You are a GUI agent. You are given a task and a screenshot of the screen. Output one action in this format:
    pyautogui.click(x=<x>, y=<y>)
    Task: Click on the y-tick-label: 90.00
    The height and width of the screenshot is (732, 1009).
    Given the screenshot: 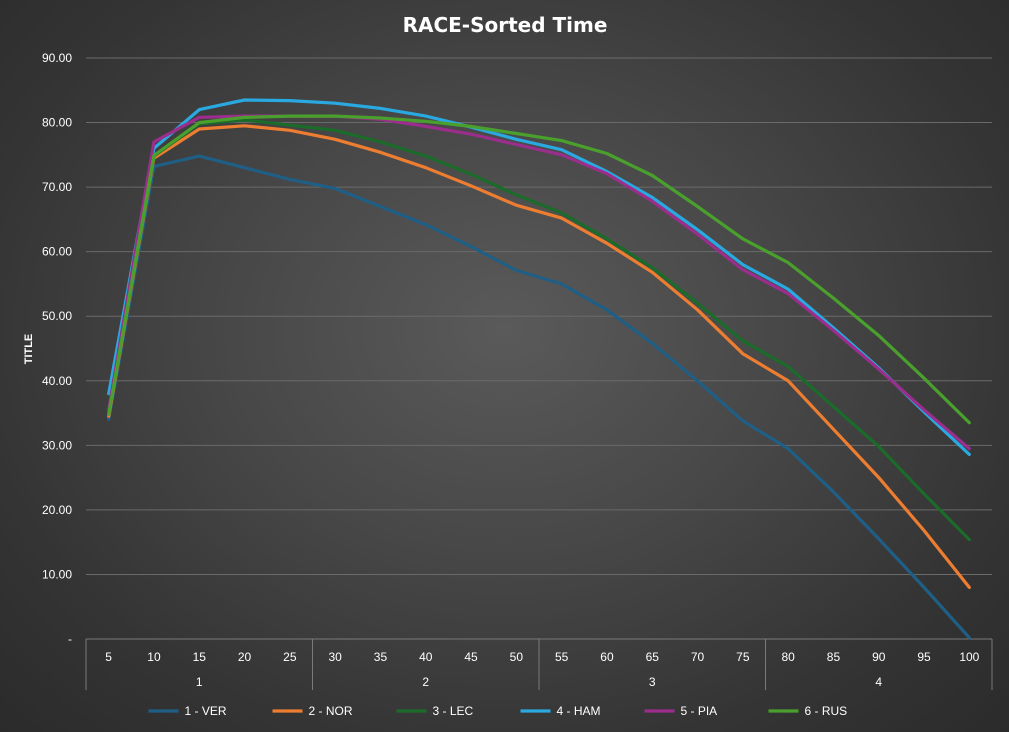 What is the action you would take?
    pyautogui.click(x=57, y=58)
    